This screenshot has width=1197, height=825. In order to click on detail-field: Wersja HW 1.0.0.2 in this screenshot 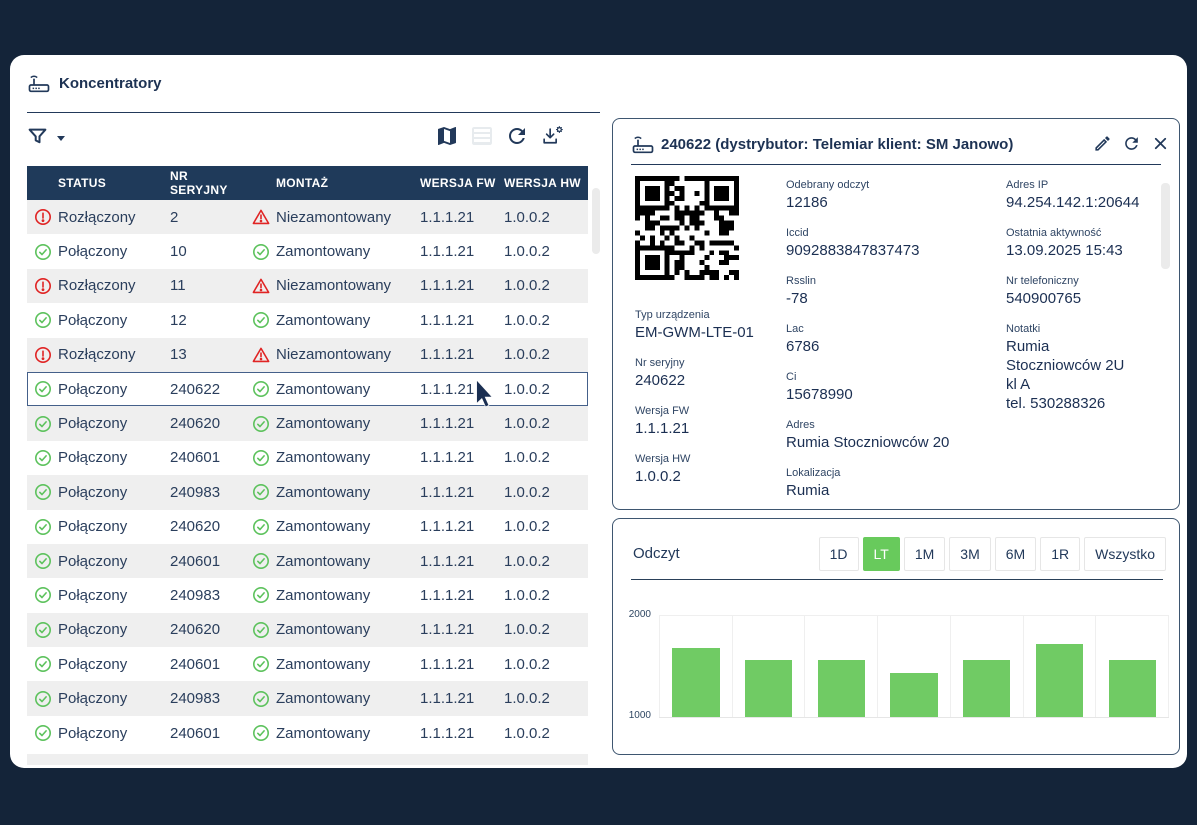, I will do `click(709, 469)`.